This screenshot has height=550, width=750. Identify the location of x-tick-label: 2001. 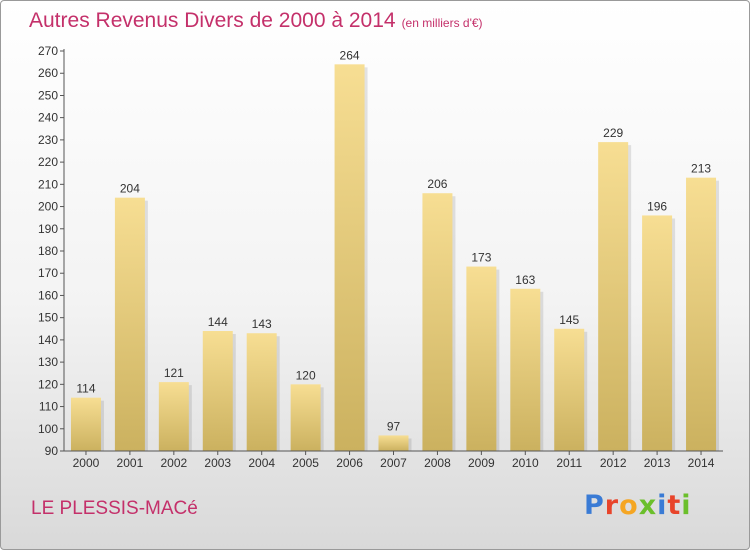
(130, 463).